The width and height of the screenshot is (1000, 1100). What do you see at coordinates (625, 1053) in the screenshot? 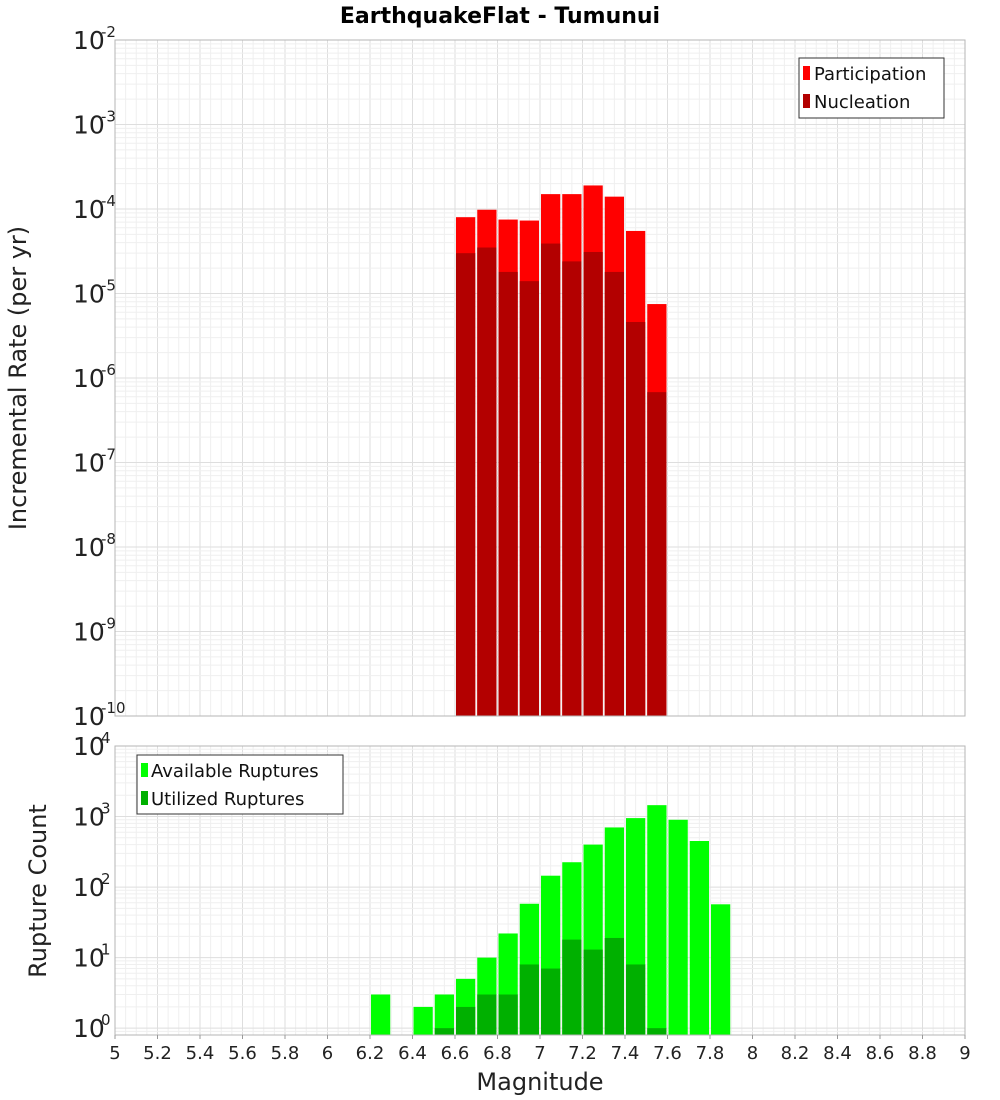
I see `x-tick-label: 7.4` at bounding box center [625, 1053].